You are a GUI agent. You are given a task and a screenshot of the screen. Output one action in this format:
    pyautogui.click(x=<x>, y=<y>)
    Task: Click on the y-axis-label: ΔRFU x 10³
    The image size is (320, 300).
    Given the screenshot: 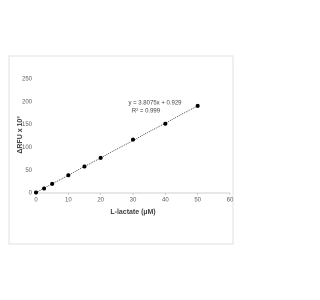 What is the action you would take?
    pyautogui.click(x=20, y=135)
    